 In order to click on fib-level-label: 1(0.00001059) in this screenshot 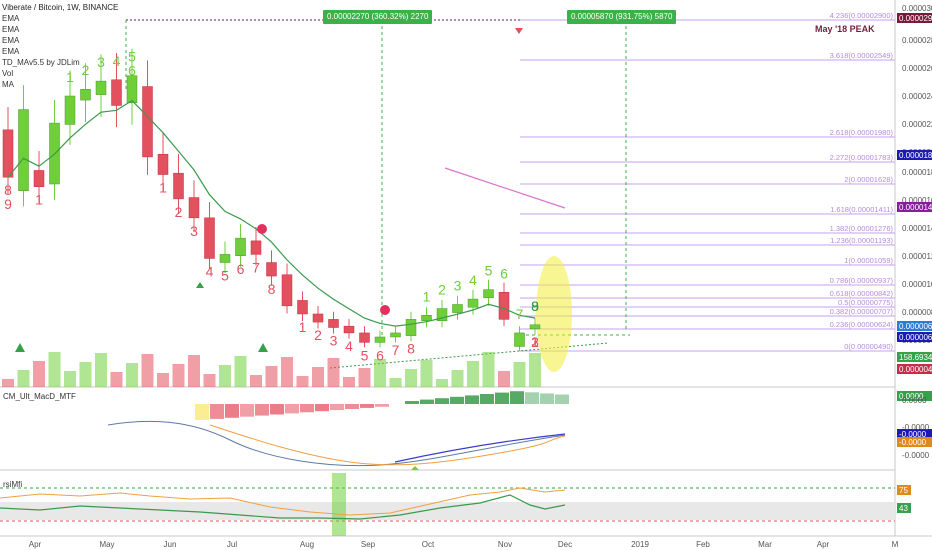, I will do `click(868, 260)`.